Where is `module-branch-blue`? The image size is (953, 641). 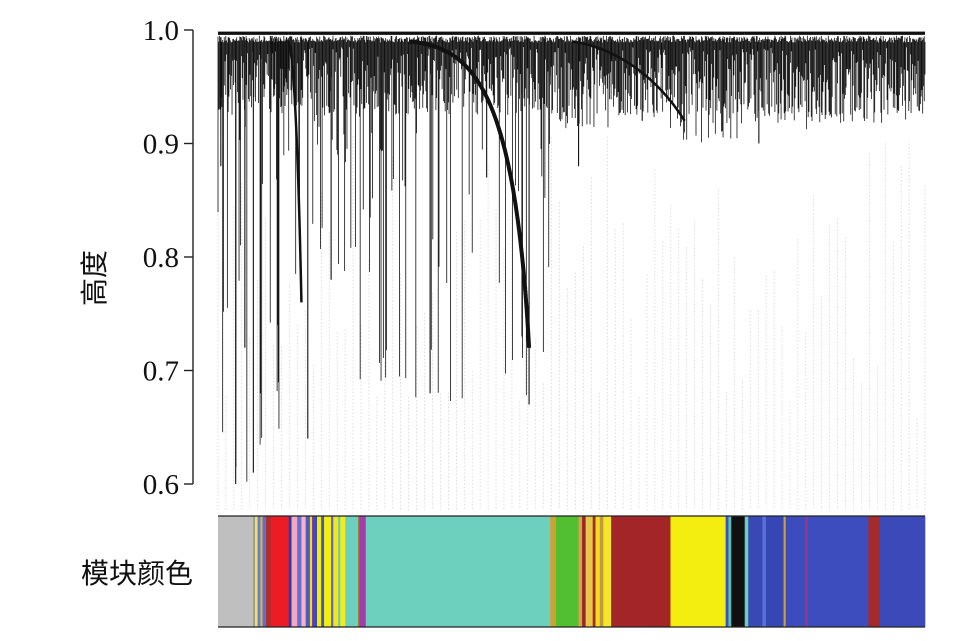
module-branch-blue is located at coordinates (835, 80).